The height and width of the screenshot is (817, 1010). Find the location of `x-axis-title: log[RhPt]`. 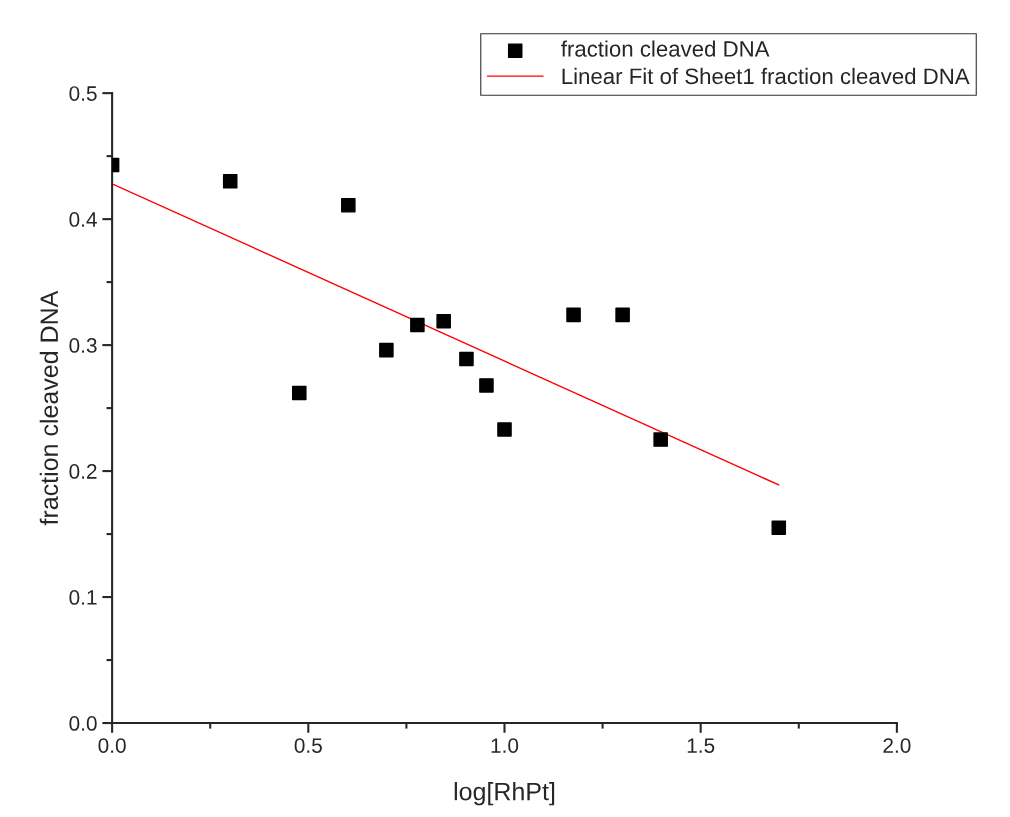

x-axis-title: log[RhPt] is located at coordinates (504, 794).